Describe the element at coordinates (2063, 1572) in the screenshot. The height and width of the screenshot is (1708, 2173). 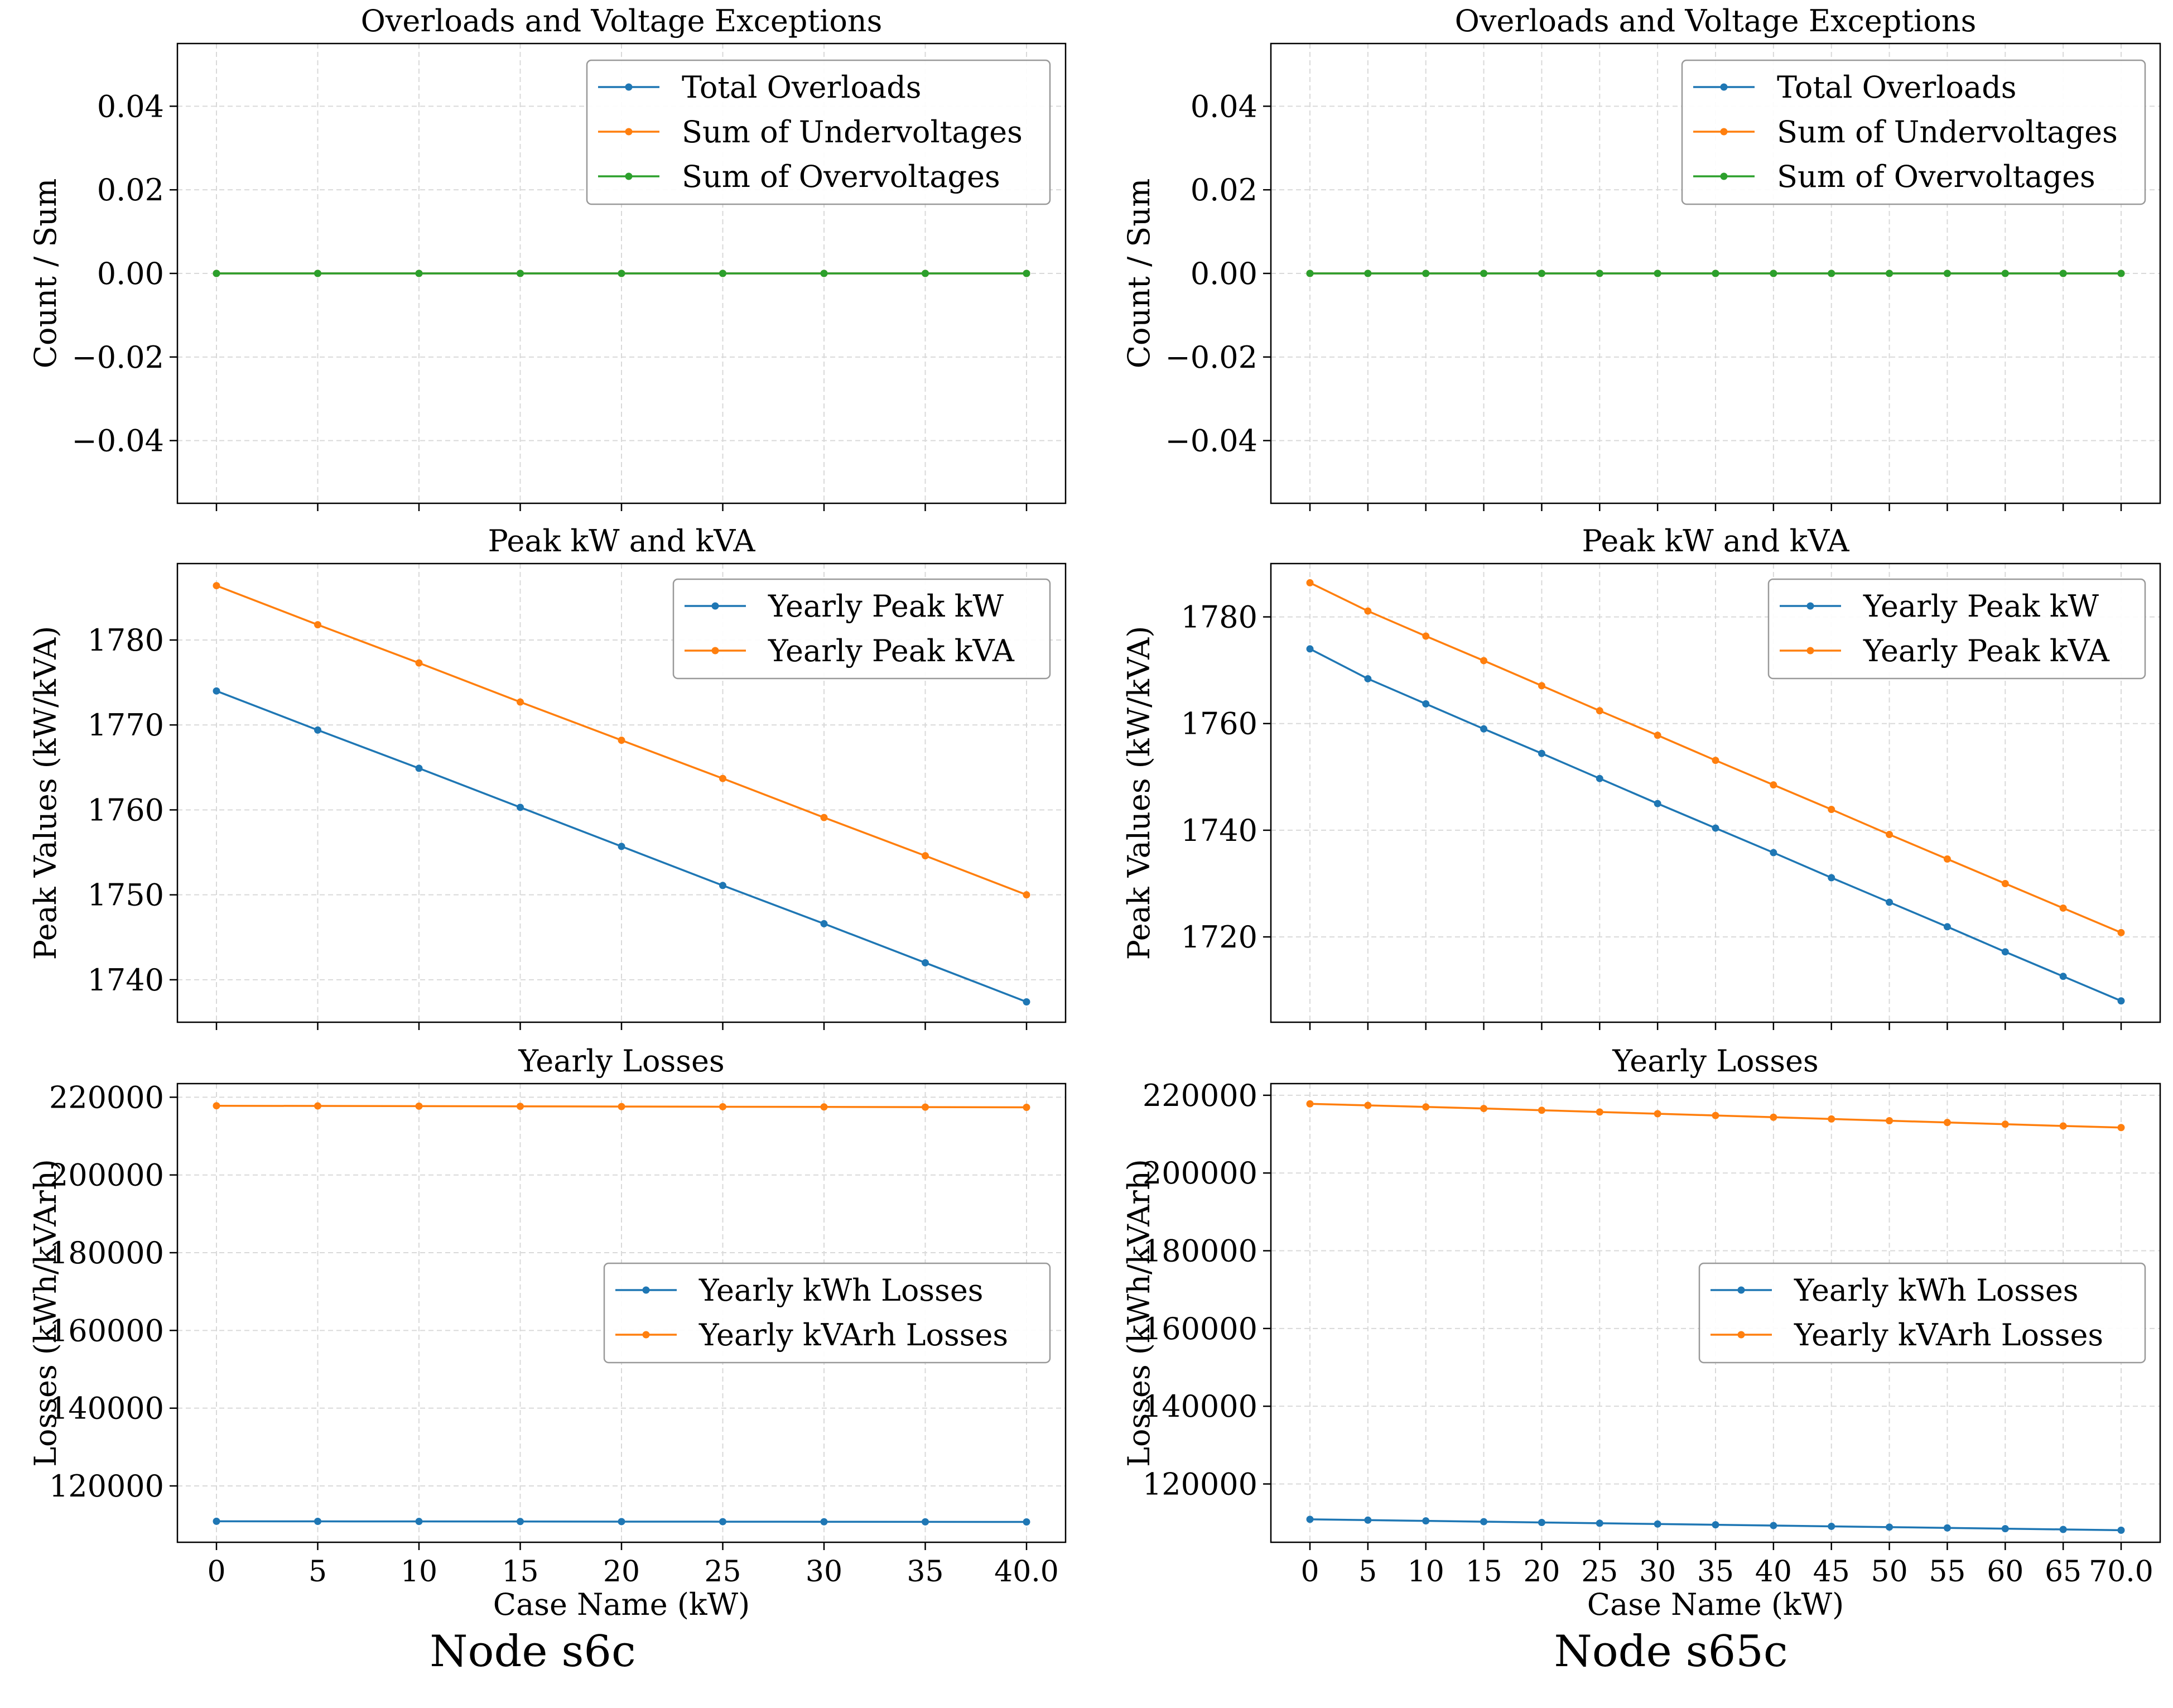
I see `x-tick-label: 65` at that location.